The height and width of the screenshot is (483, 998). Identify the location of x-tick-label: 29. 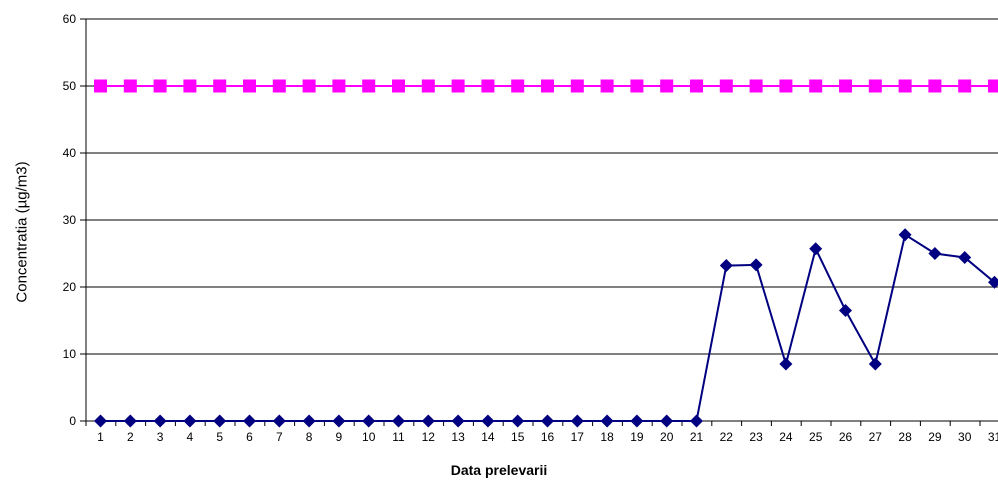
(935, 437).